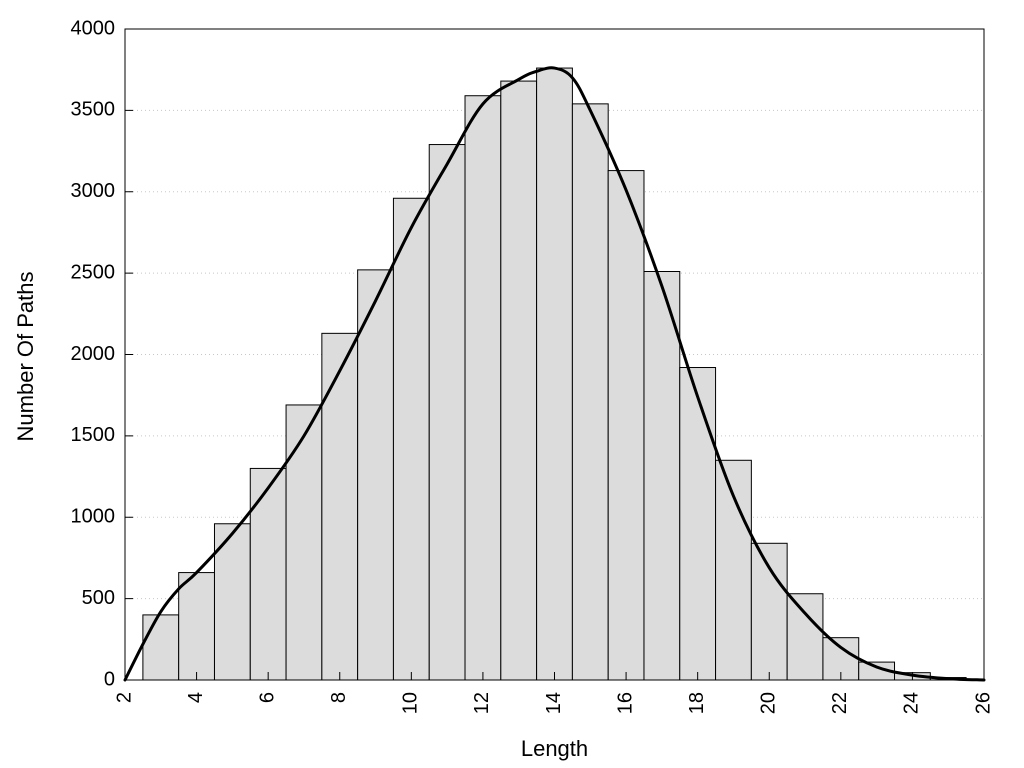 The width and height of the screenshot is (1024, 768). Describe the element at coordinates (93, 517) in the screenshot. I see `y-tick-label: 1000` at that location.